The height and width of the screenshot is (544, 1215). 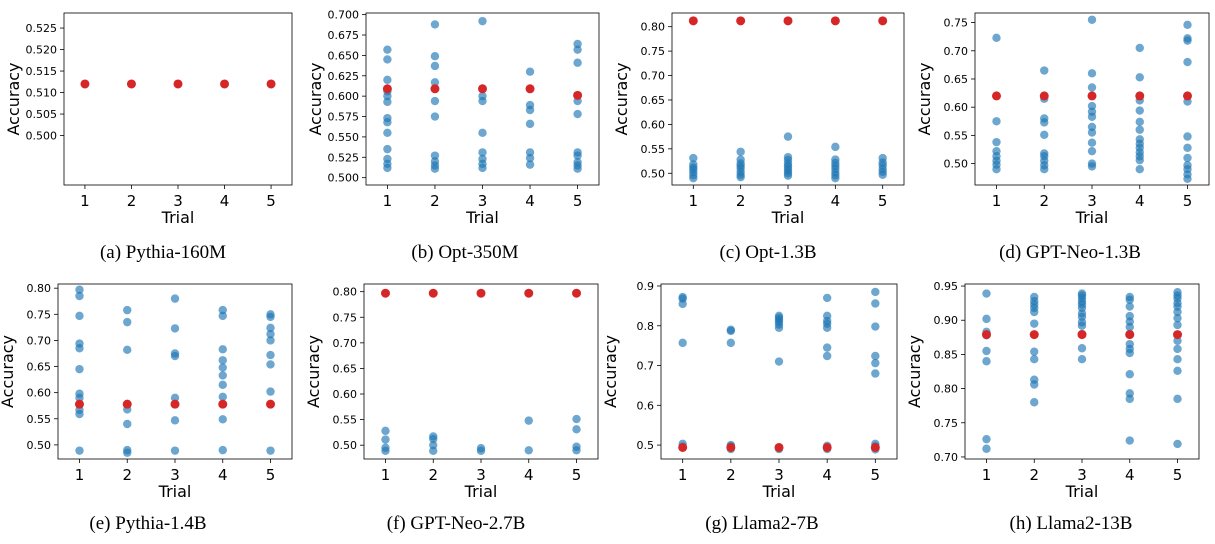 I want to click on y-tick-label: 0.625, so click(x=344, y=76).